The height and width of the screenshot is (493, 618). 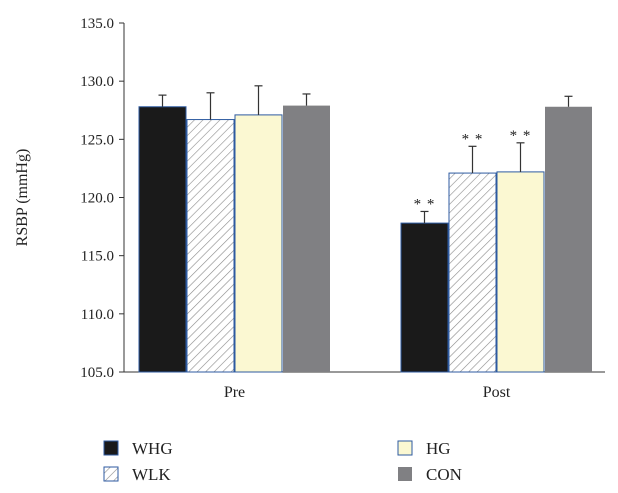 What do you see at coordinates (497, 392) in the screenshot?
I see `x-category-label: Post` at bounding box center [497, 392].